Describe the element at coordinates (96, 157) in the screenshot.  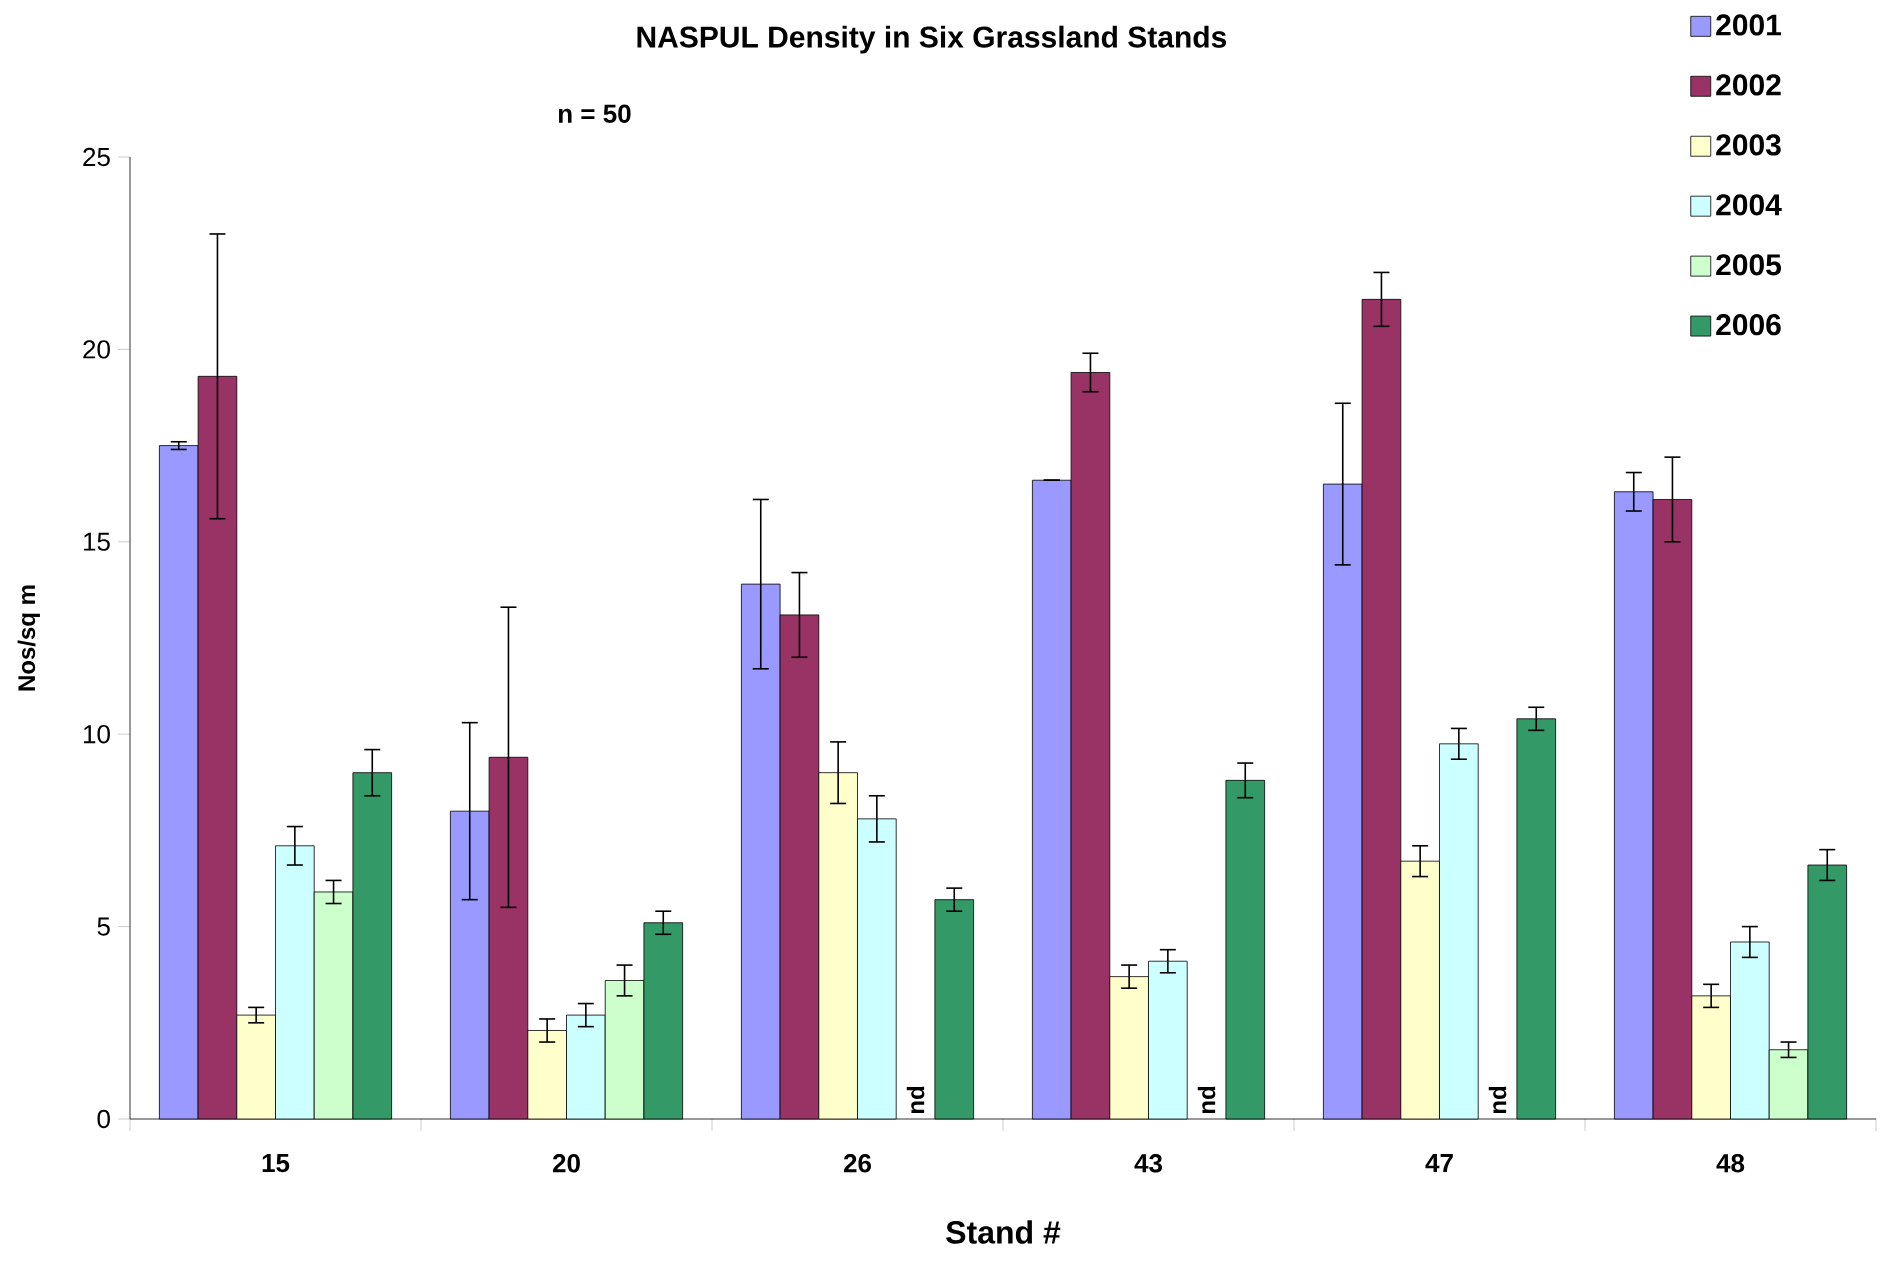
I see `y-tick-label: 25` at that location.